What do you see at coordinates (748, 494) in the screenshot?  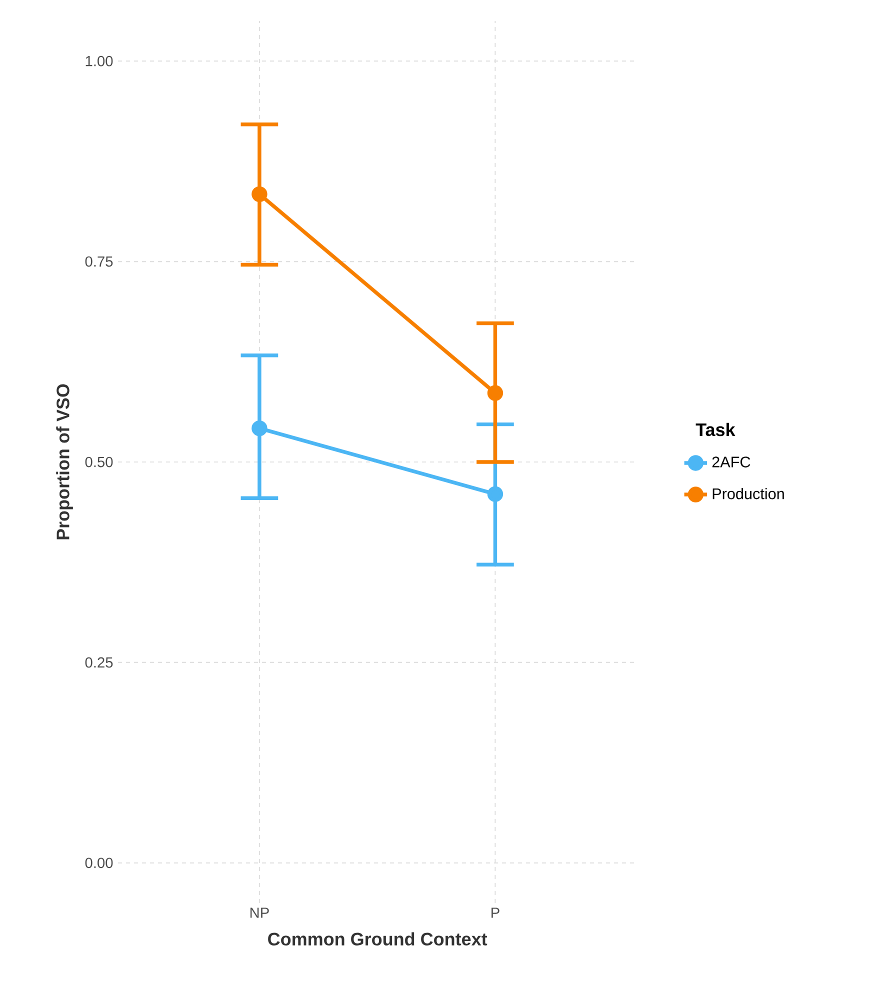 I see `legend-label: Production` at bounding box center [748, 494].